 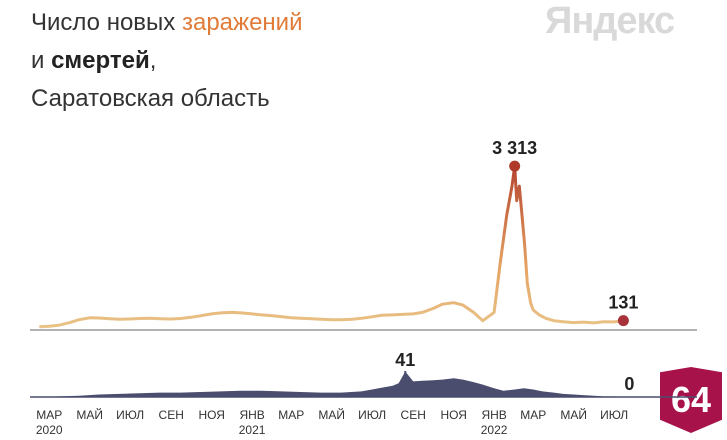 What do you see at coordinates (453, 415) in the screenshot?
I see `x-tick-10: НОЯ` at bounding box center [453, 415].